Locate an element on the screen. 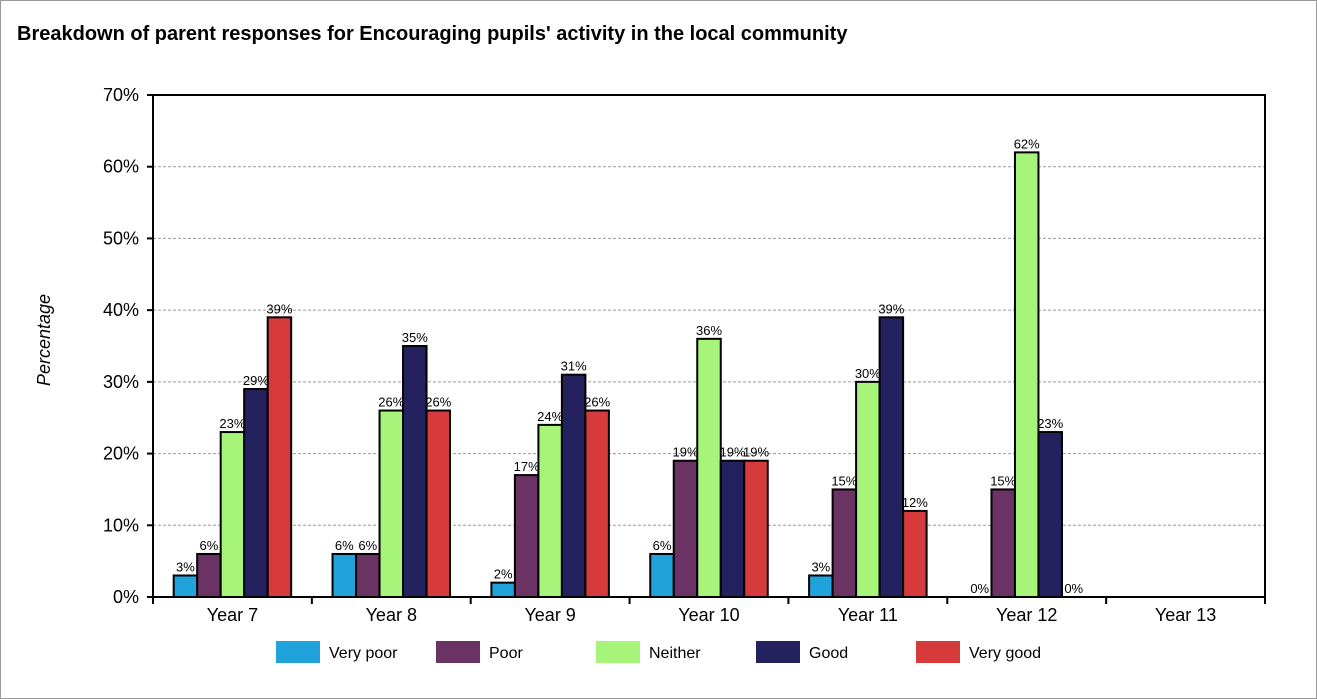 The width and height of the screenshot is (1317, 699). x-tick-label: Year 7 is located at coordinates (232, 615).